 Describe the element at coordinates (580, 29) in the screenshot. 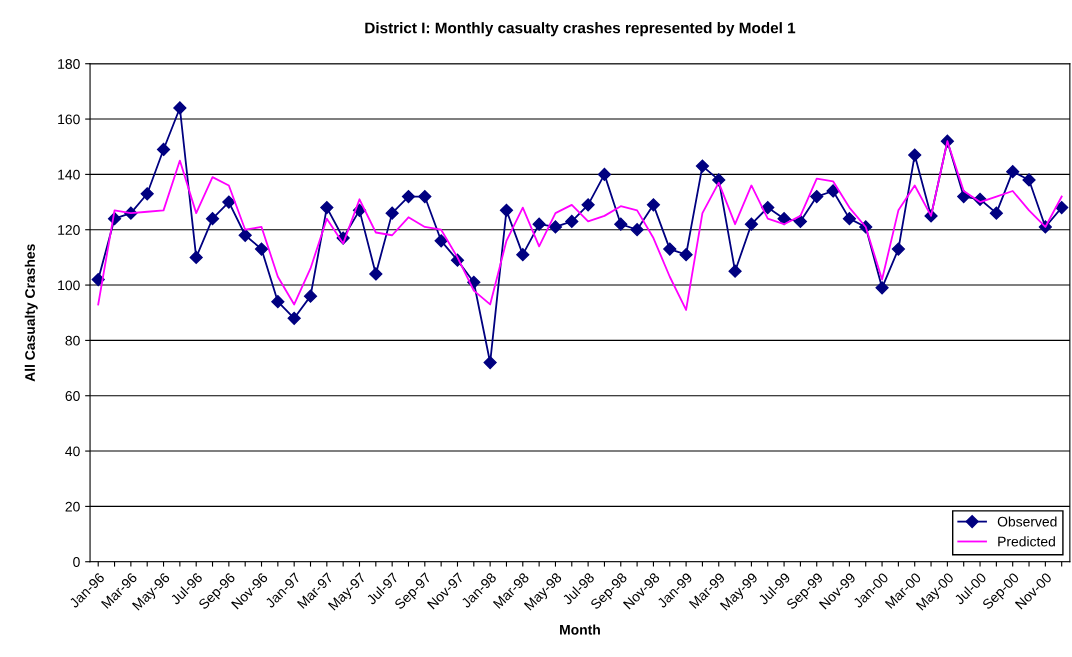

I see `chart-title: District I: Monthly casualty crashes represented by Model 1` at that location.